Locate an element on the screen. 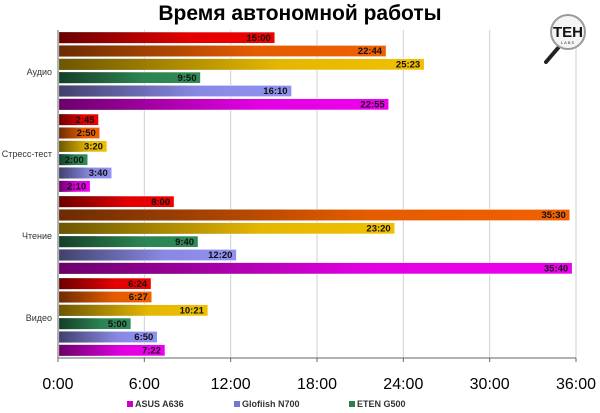  bar-data-label: 22:44 is located at coordinates (370, 51).